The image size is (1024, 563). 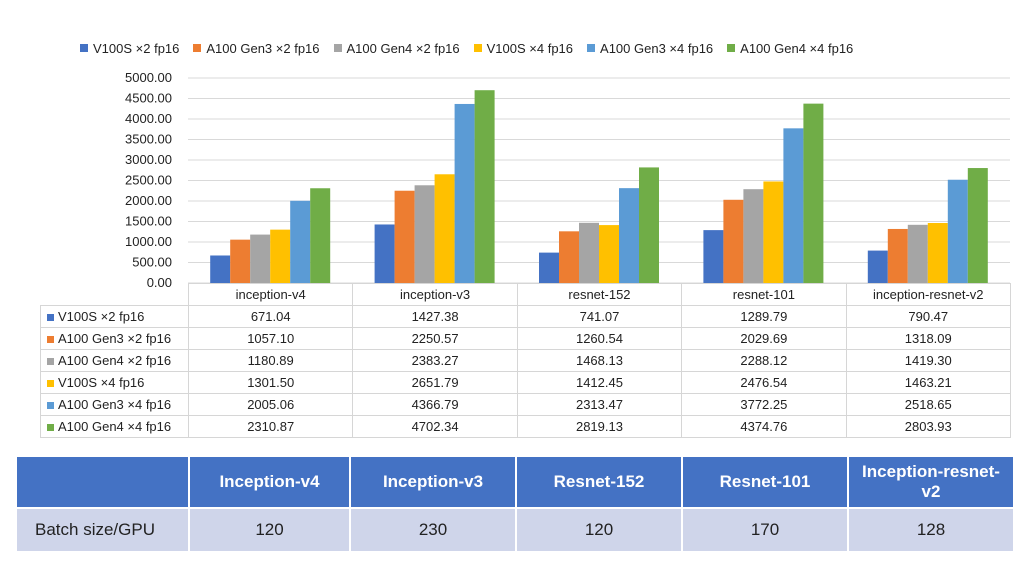 I want to click on legend-label: V100S ×2 fp16, so click(x=136, y=48).